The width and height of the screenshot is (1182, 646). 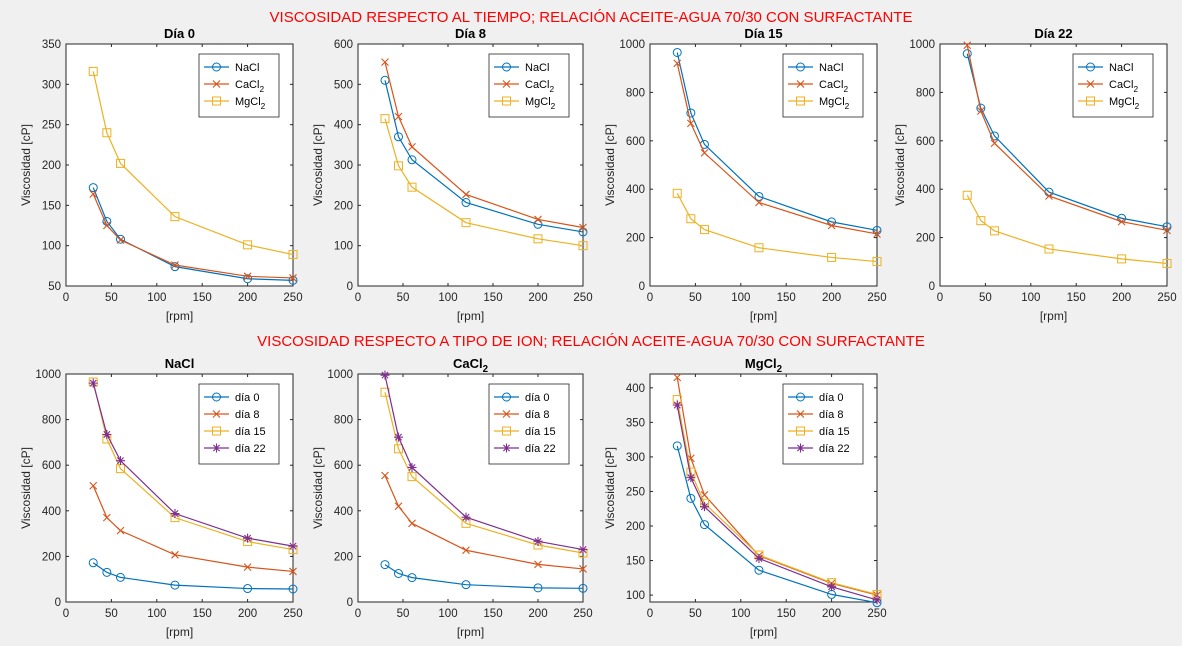 I want to click on legend-box, so click(x=239, y=85).